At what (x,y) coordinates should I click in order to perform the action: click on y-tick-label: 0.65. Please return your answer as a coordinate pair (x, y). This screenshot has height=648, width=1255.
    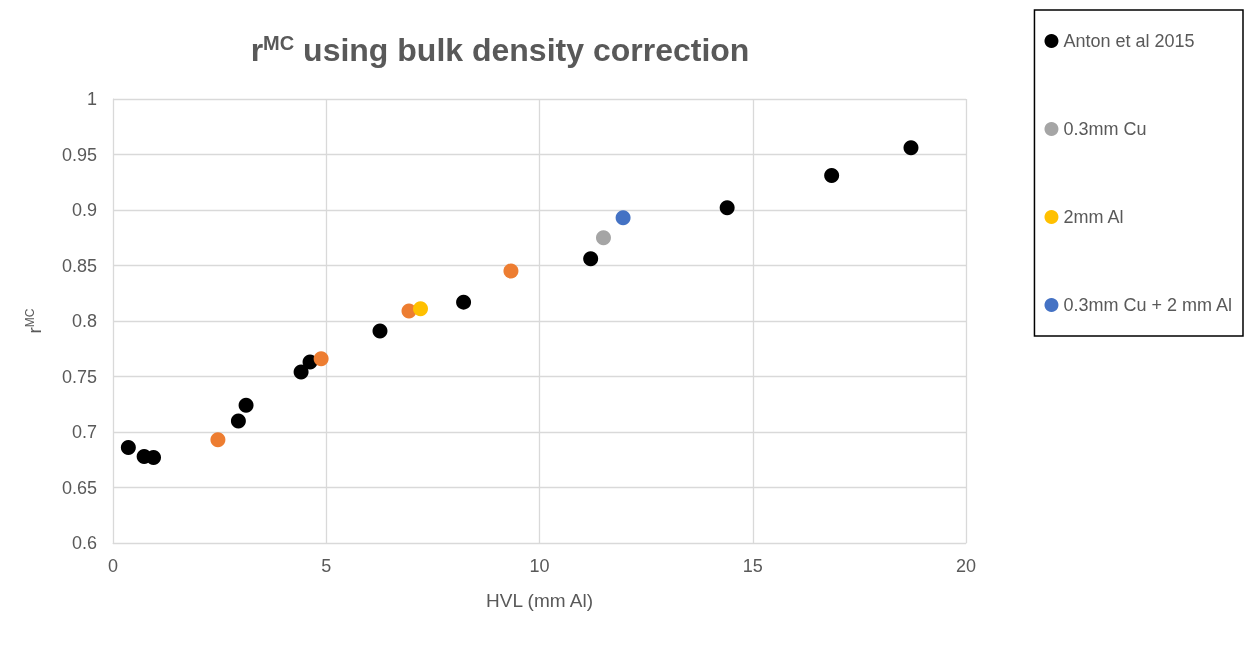
    Looking at the image, I should click on (79, 487).